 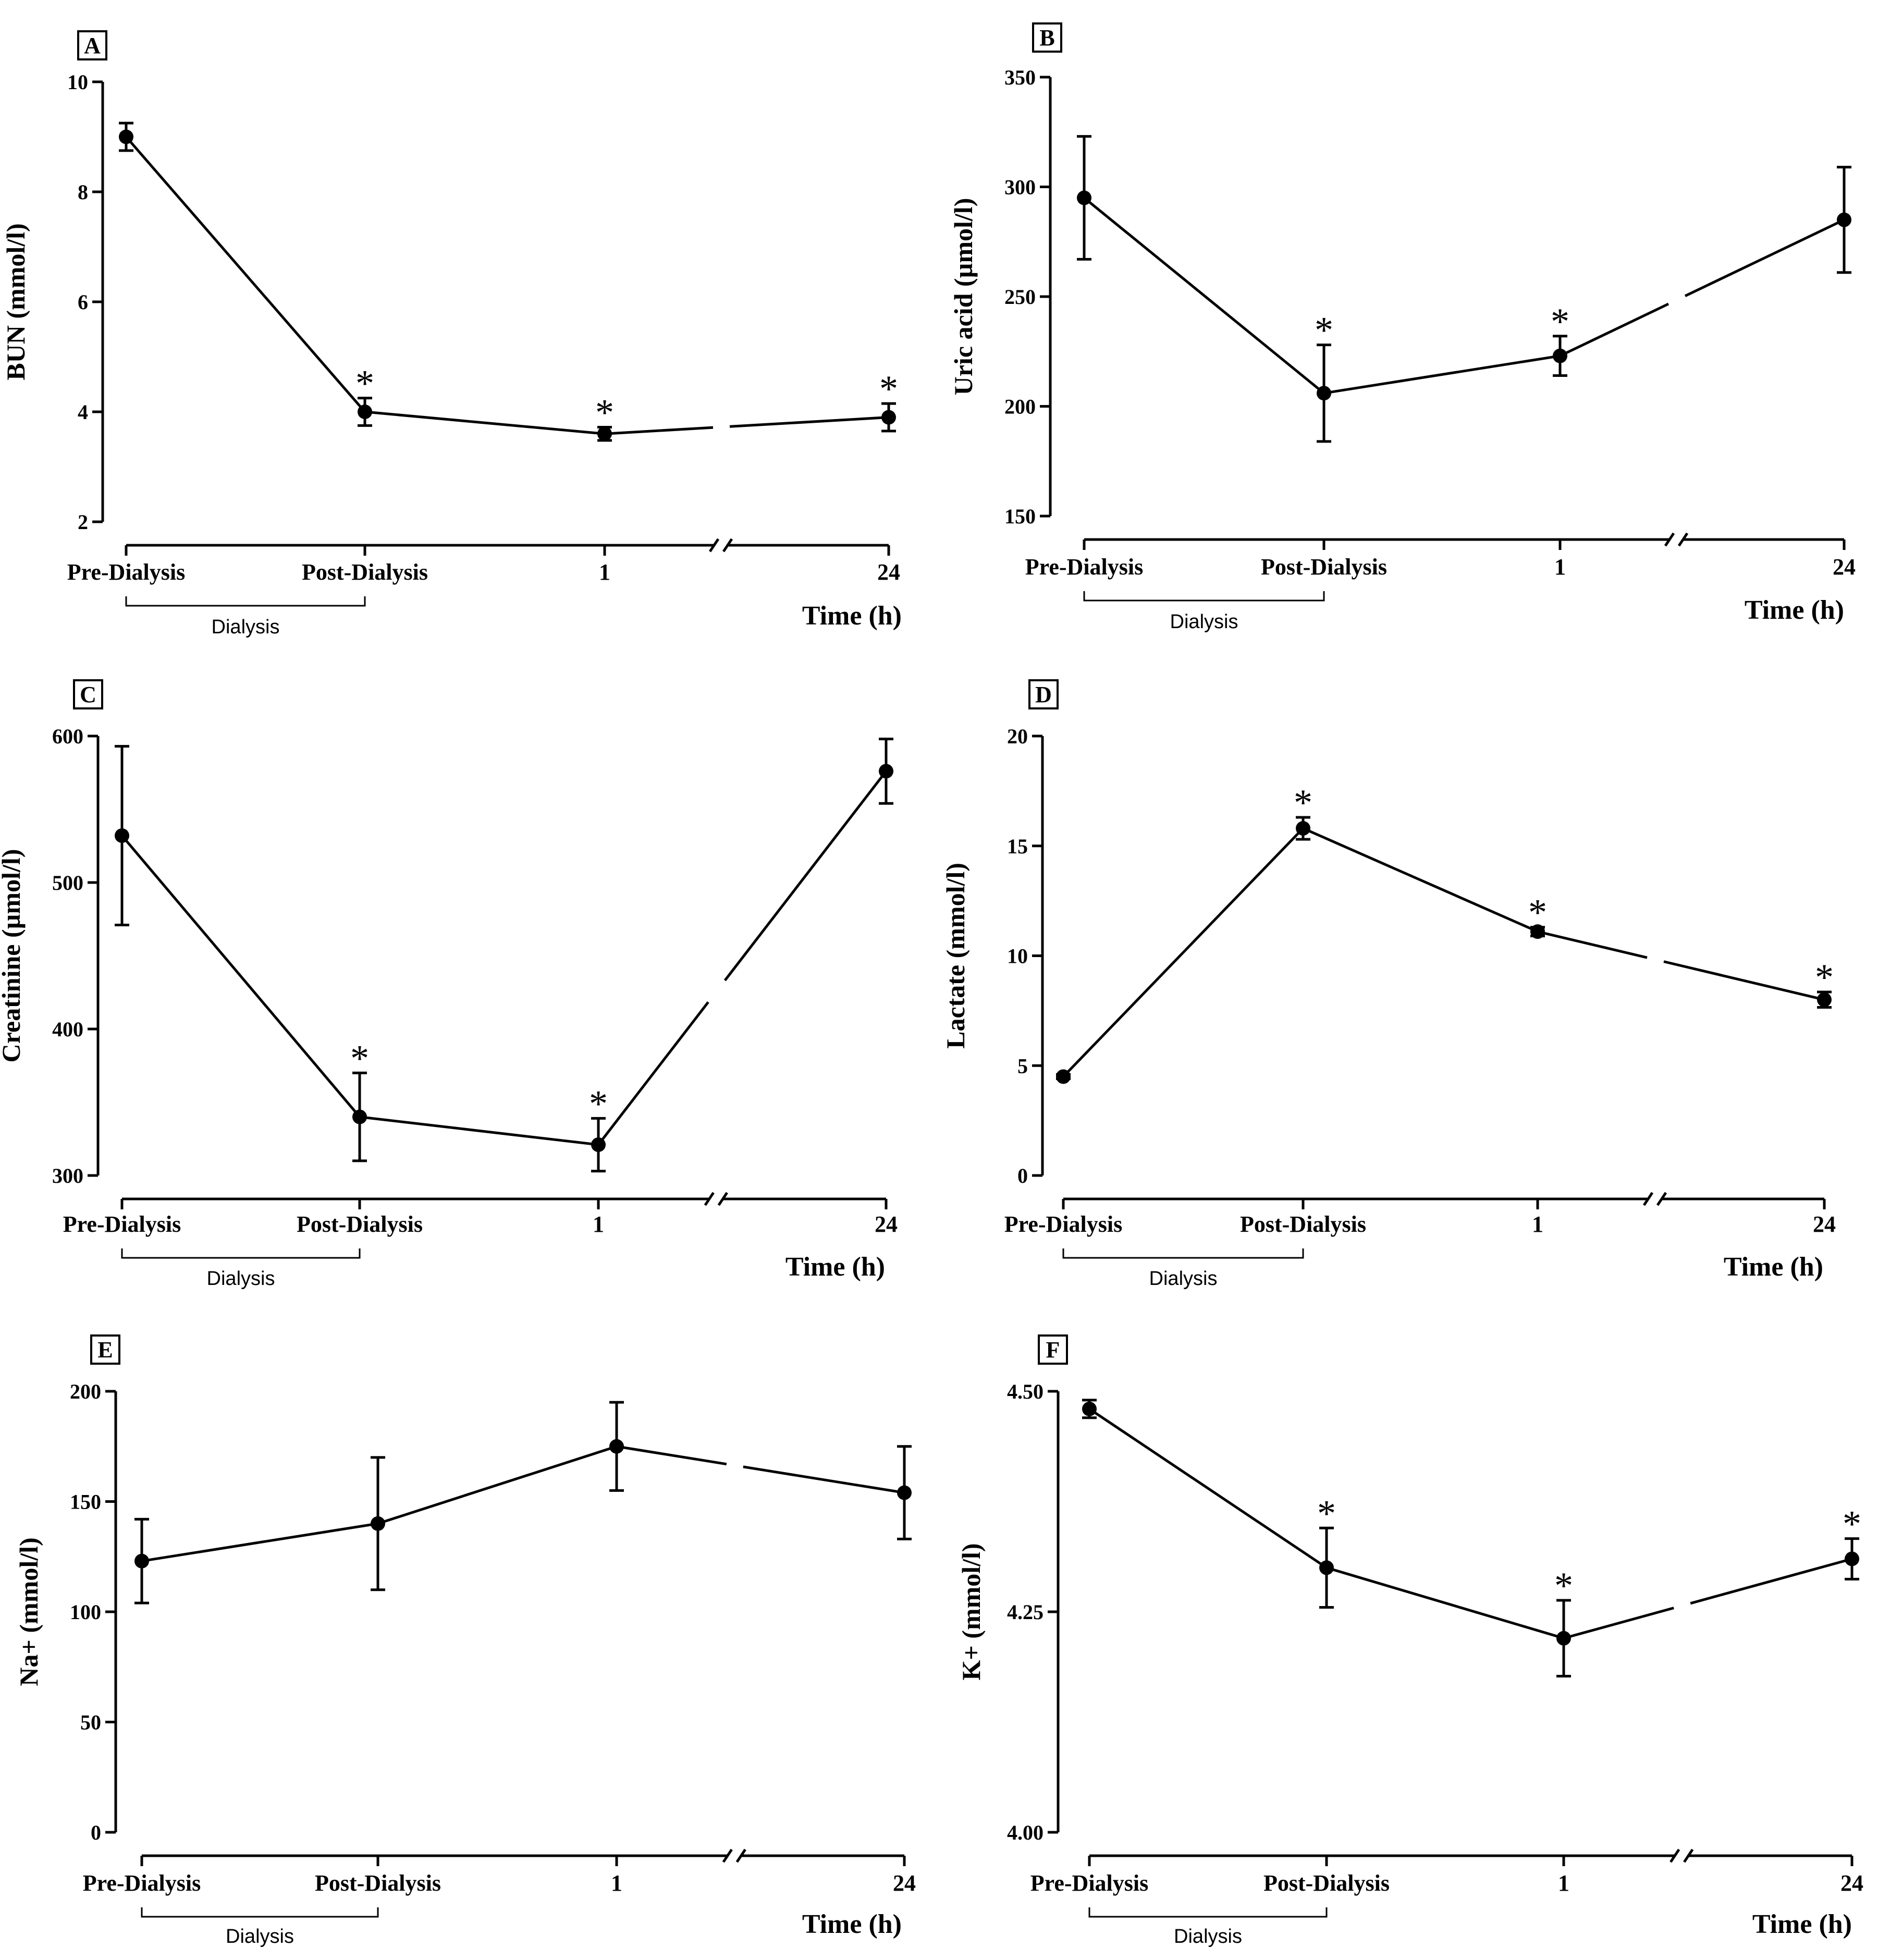 What do you see at coordinates (83, 412) in the screenshot?
I see `y-tick-label: 4` at bounding box center [83, 412].